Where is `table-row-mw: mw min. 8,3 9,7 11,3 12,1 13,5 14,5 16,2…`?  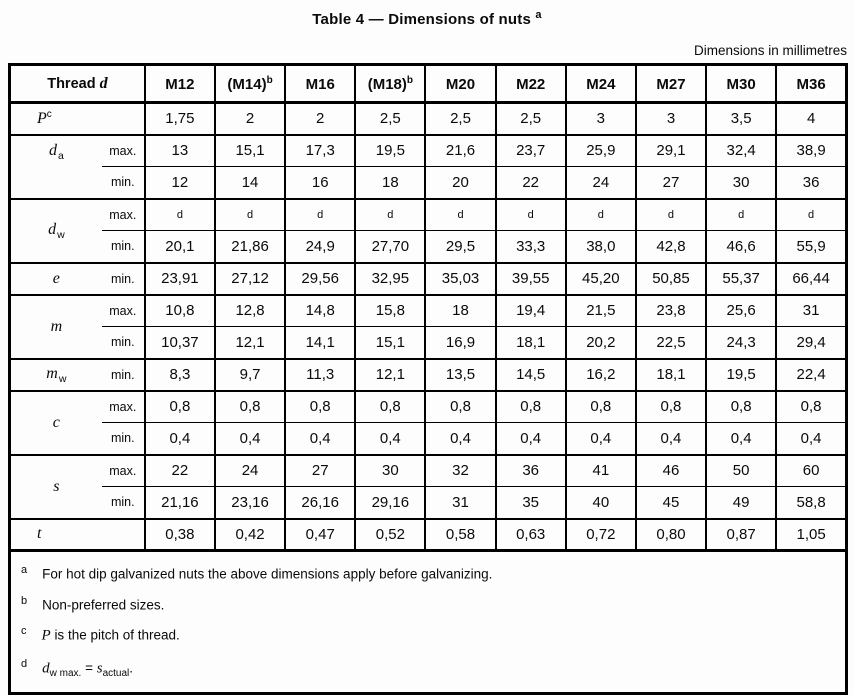 table-row-mw: mw min. 8,3 9,7 11,3 12,1 13,5 14,5 16,2… is located at coordinates (428, 374).